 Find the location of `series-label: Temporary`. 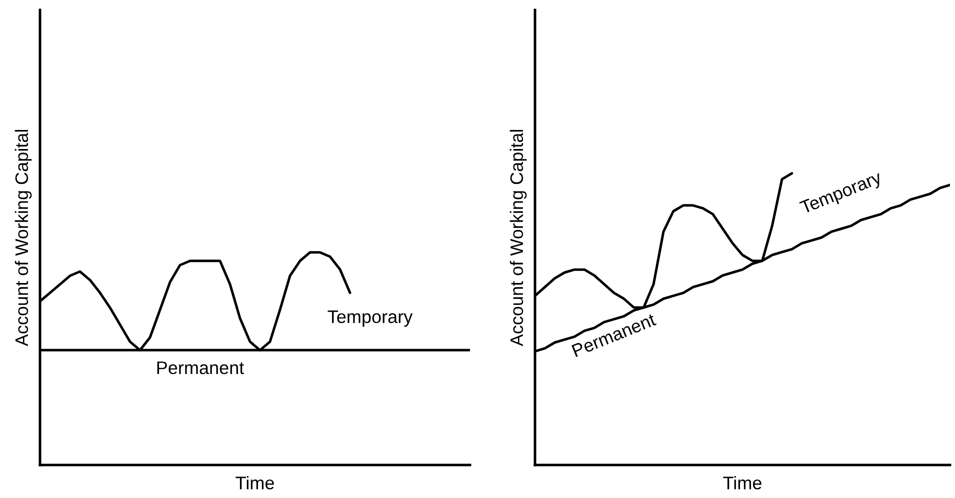

series-label: Temporary is located at coordinates (370, 318).